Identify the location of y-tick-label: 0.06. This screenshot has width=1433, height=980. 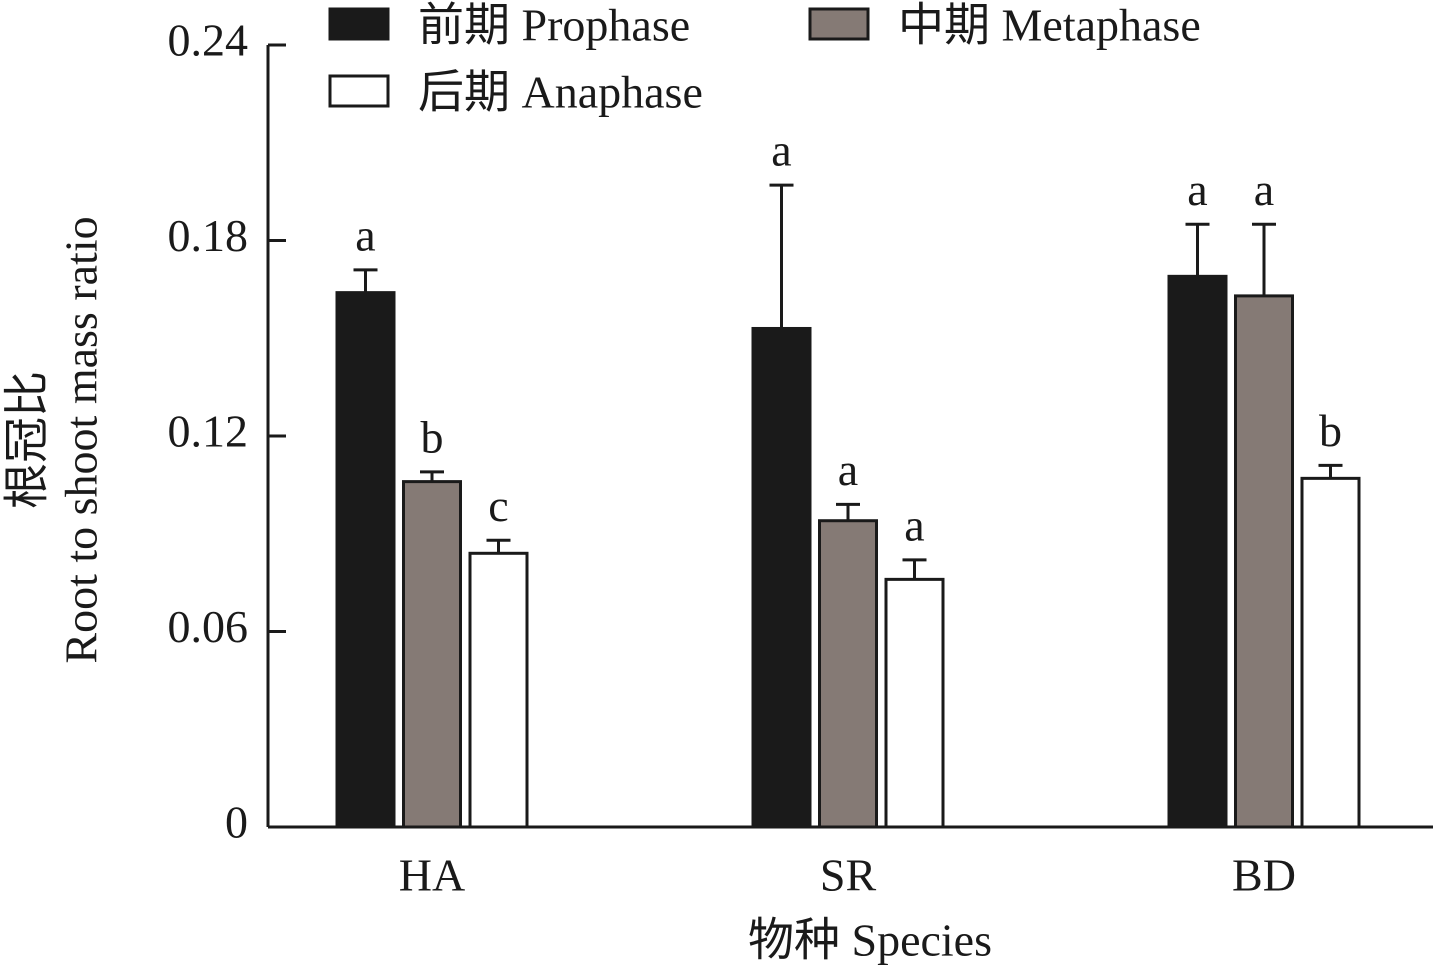
(208, 626).